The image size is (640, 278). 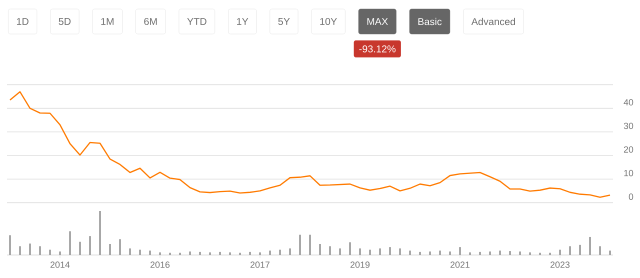 I want to click on text: 6M, so click(x=150, y=22).